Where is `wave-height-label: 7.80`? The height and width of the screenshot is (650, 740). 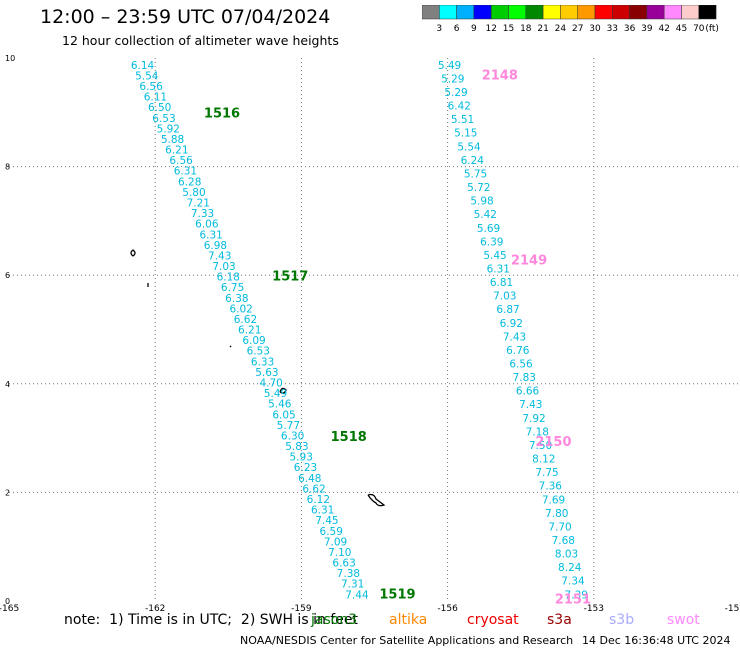
wave-height-label: 7.80 is located at coordinates (556, 514).